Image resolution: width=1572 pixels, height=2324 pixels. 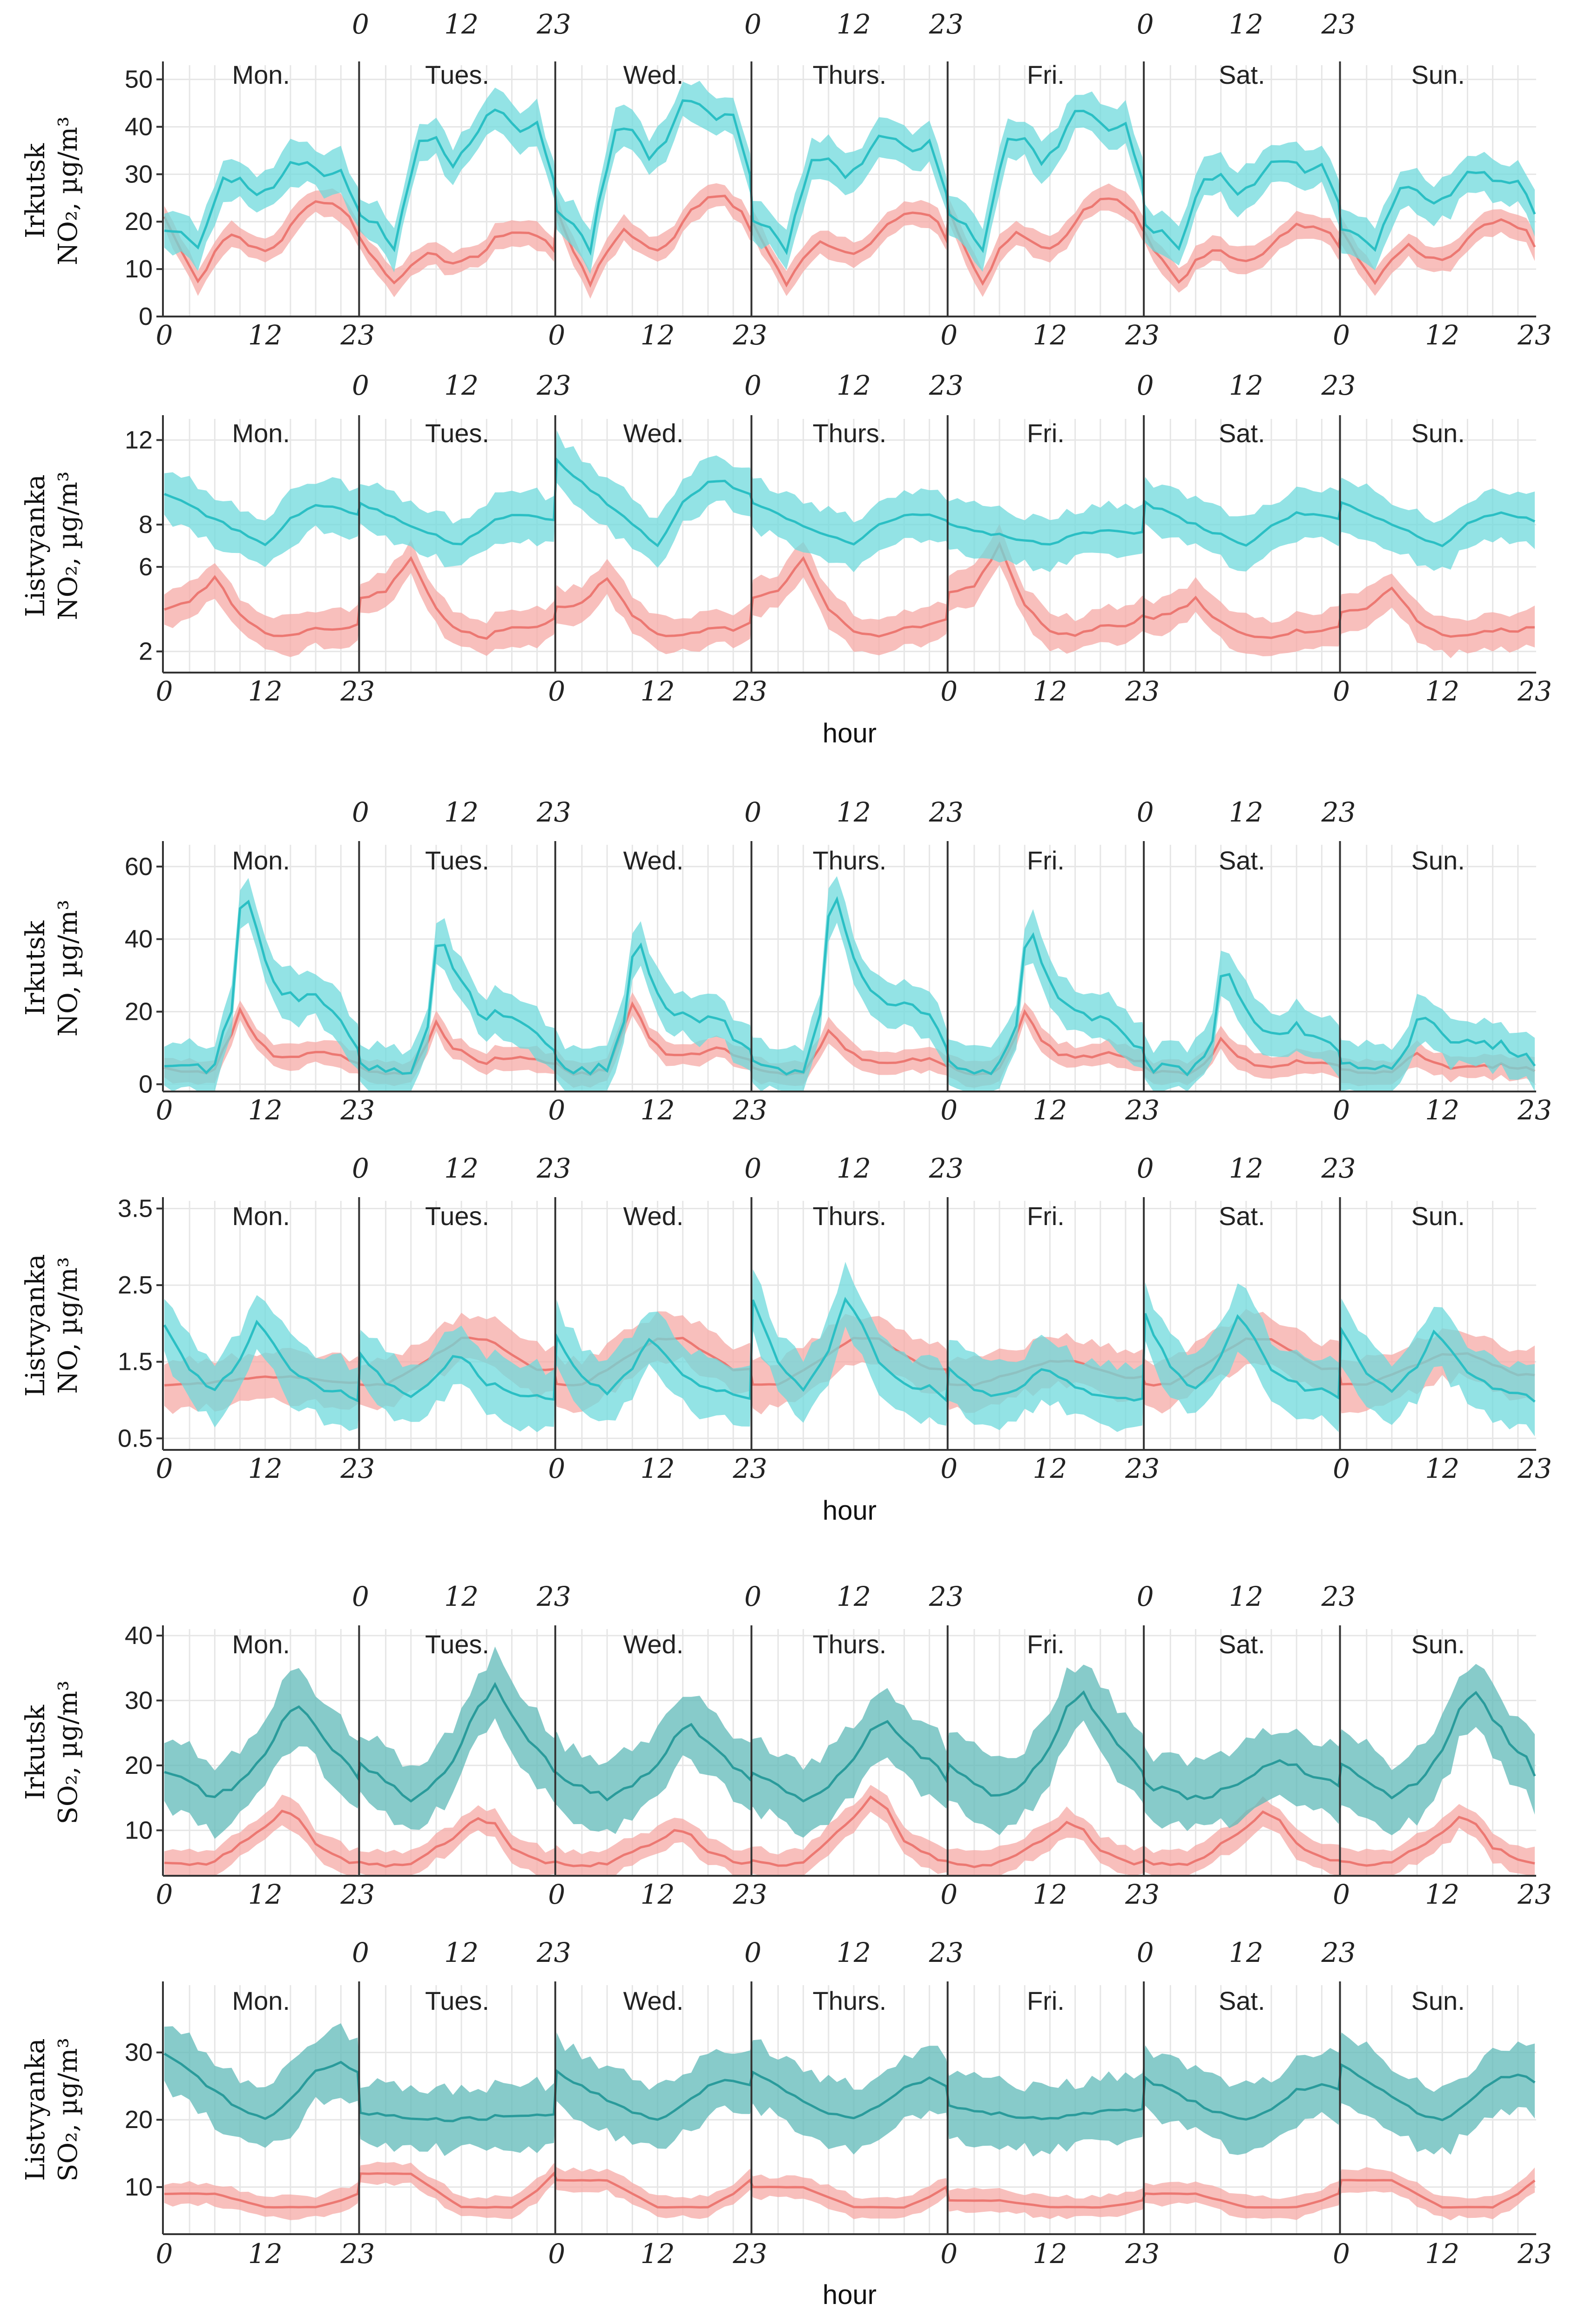 I want to click on y-axis-label: IrkutskNO, µg/m³, so click(x=51, y=968).